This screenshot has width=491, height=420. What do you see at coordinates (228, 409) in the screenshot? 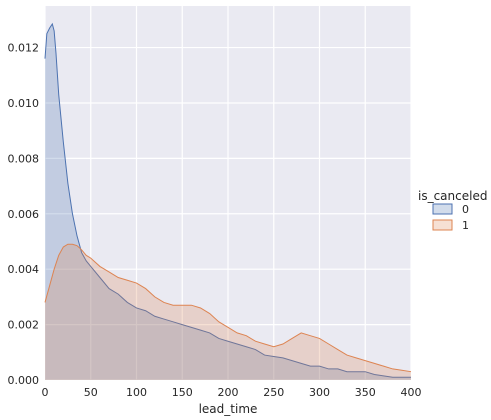
I see `x-axis-label: lead_time` at bounding box center [228, 409].